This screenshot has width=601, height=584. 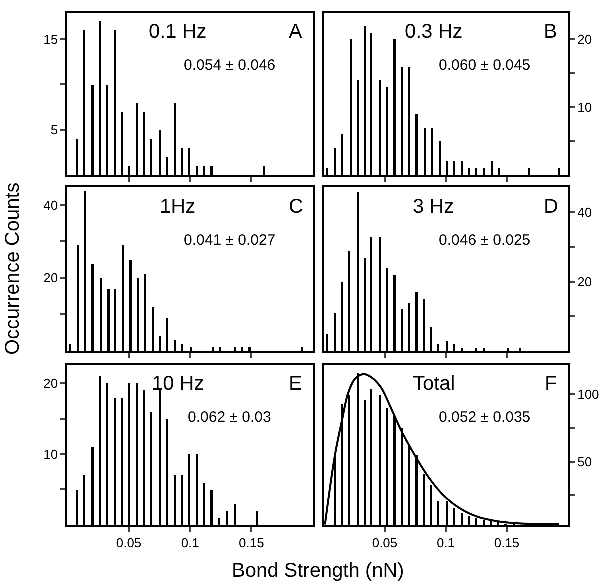 What do you see at coordinates (434, 32) in the screenshot?
I see `chart-title: 0.3 Hz` at bounding box center [434, 32].